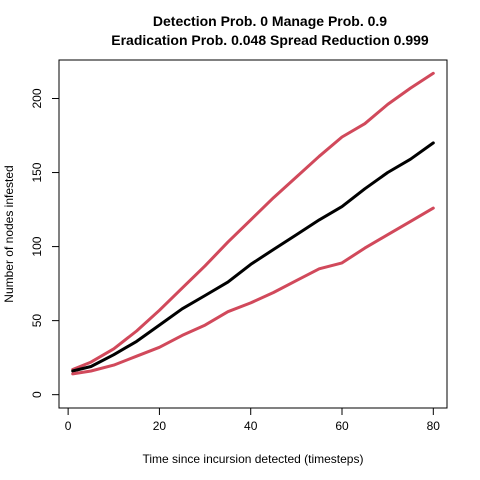  Describe the element at coordinates (45, 243) in the screenshot. I see `y-axis: 0 50 100 150 200` at that location.